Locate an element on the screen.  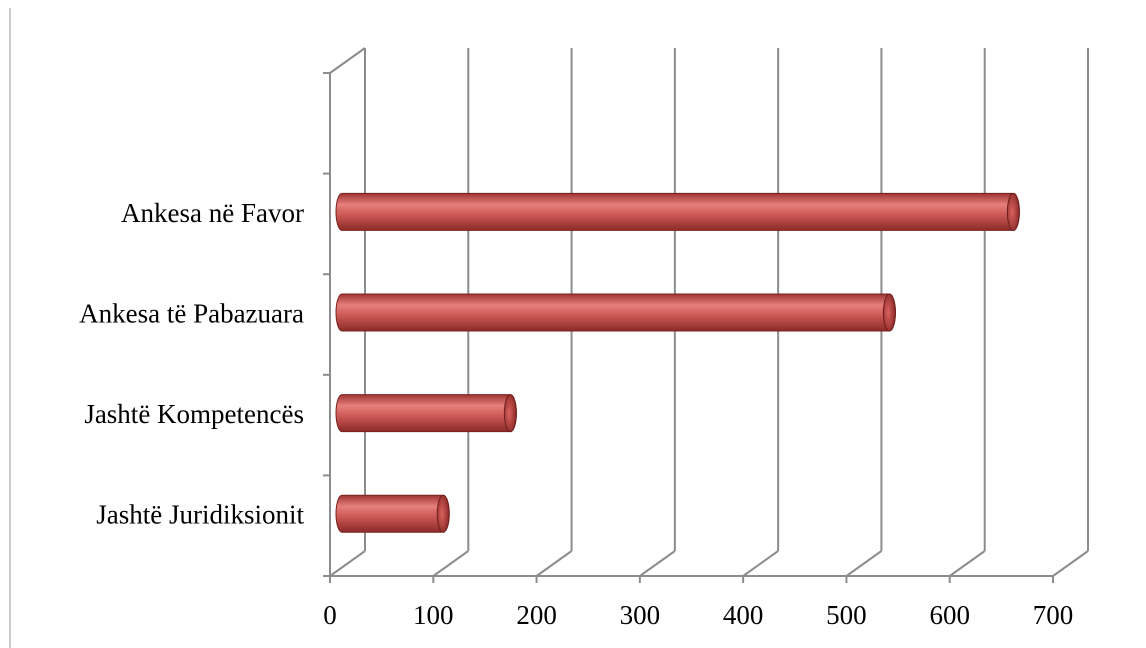
x-tick-label-500: 500 is located at coordinates (846, 615).